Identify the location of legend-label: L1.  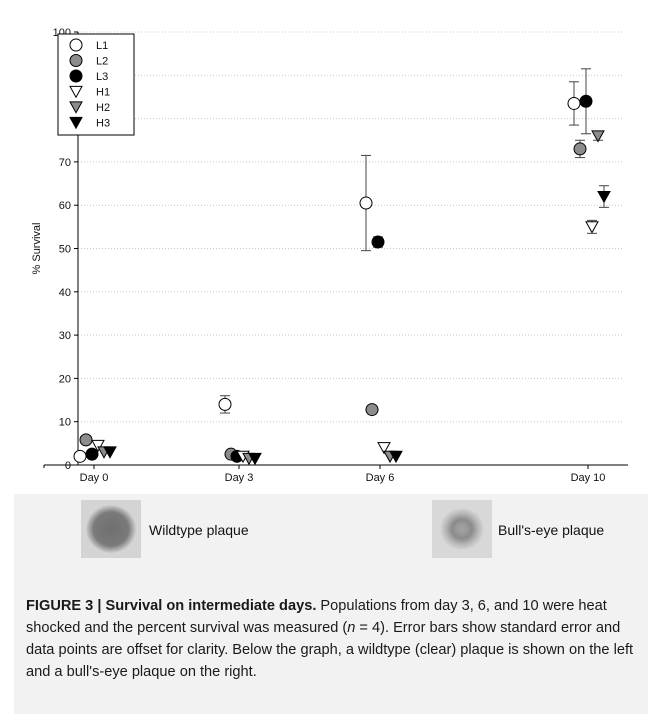
(102, 46).